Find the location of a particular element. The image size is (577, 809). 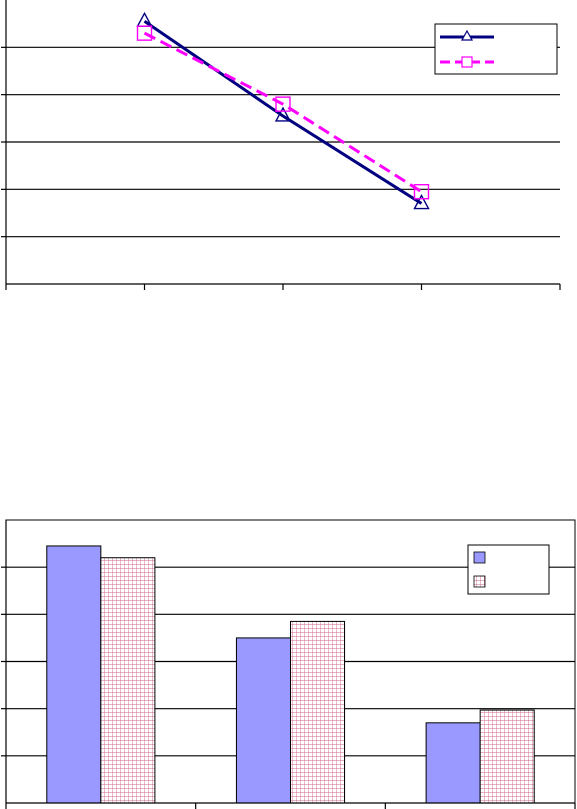

line-chart-series is located at coordinates (283, 110).